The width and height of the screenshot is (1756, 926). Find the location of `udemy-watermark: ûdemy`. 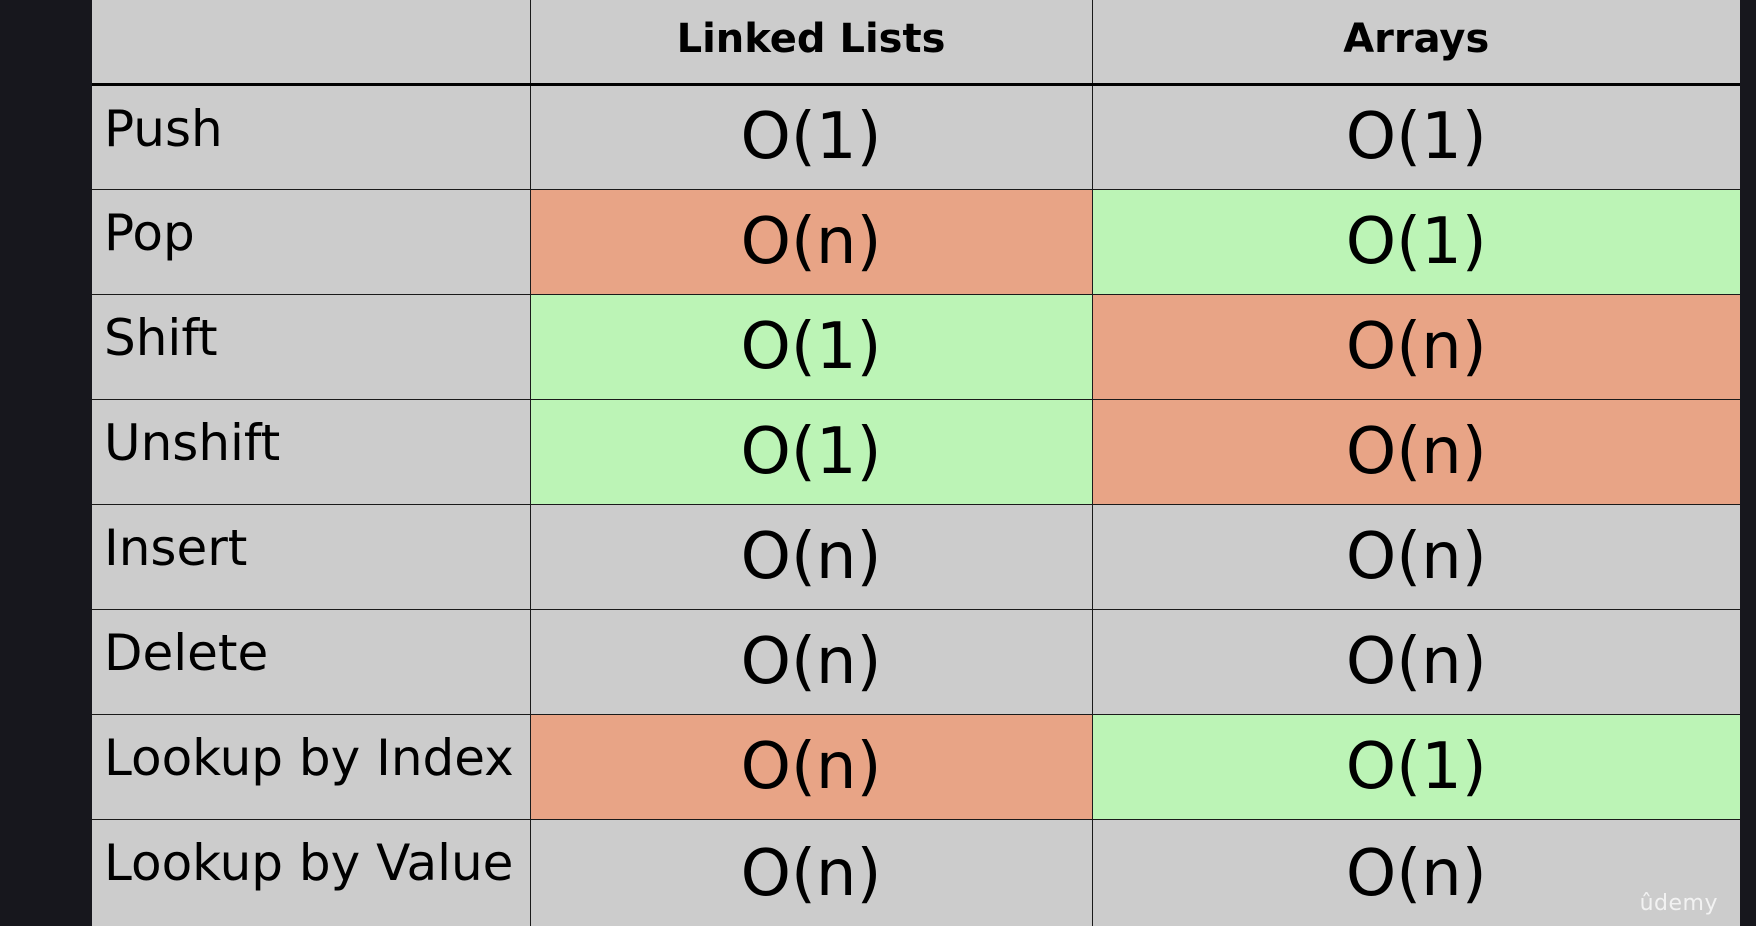

udemy-watermark: ûdemy is located at coordinates (1678, 903).